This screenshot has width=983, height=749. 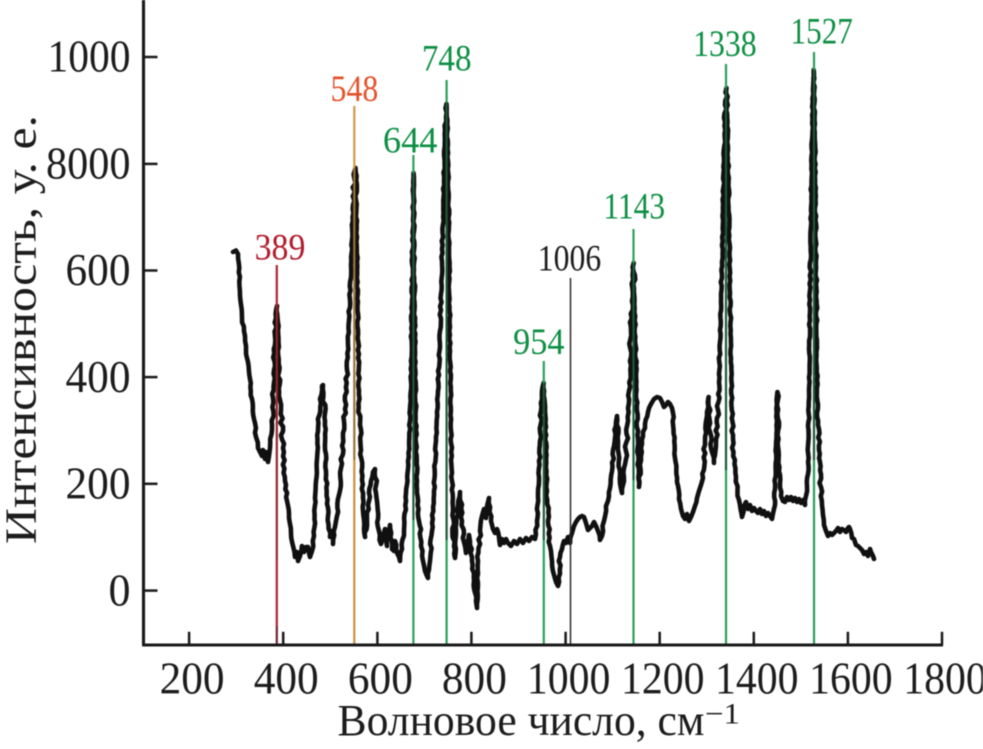 What do you see at coordinates (120, 589) in the screenshot?
I see `svg-text: 0` at bounding box center [120, 589].